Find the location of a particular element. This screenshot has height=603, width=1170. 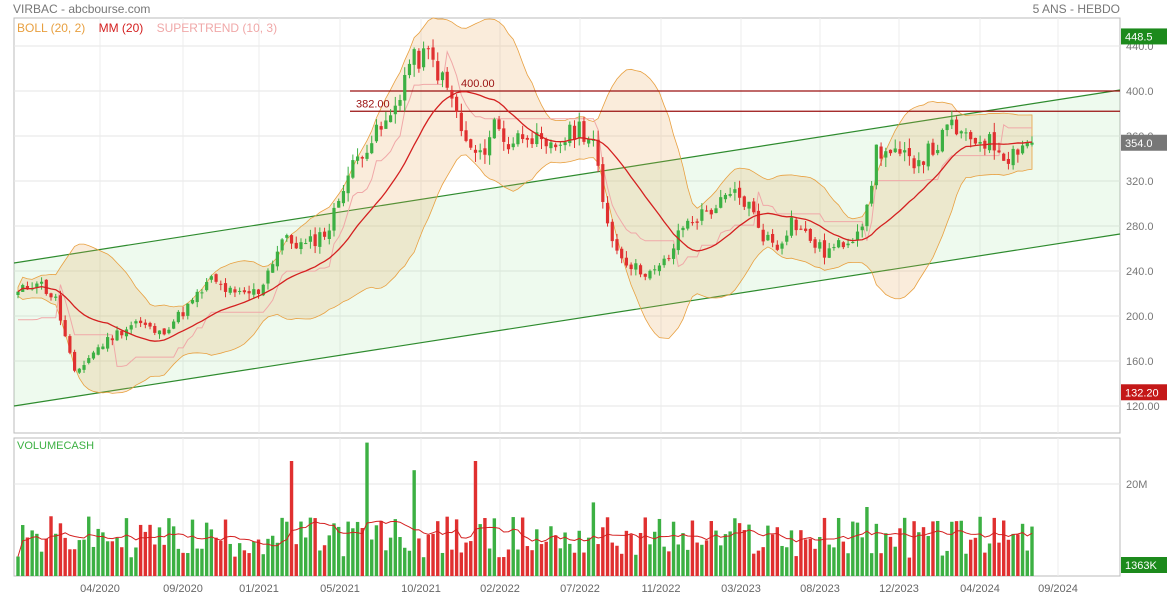

x-tick-label: 04/2020 is located at coordinates (100, 589).